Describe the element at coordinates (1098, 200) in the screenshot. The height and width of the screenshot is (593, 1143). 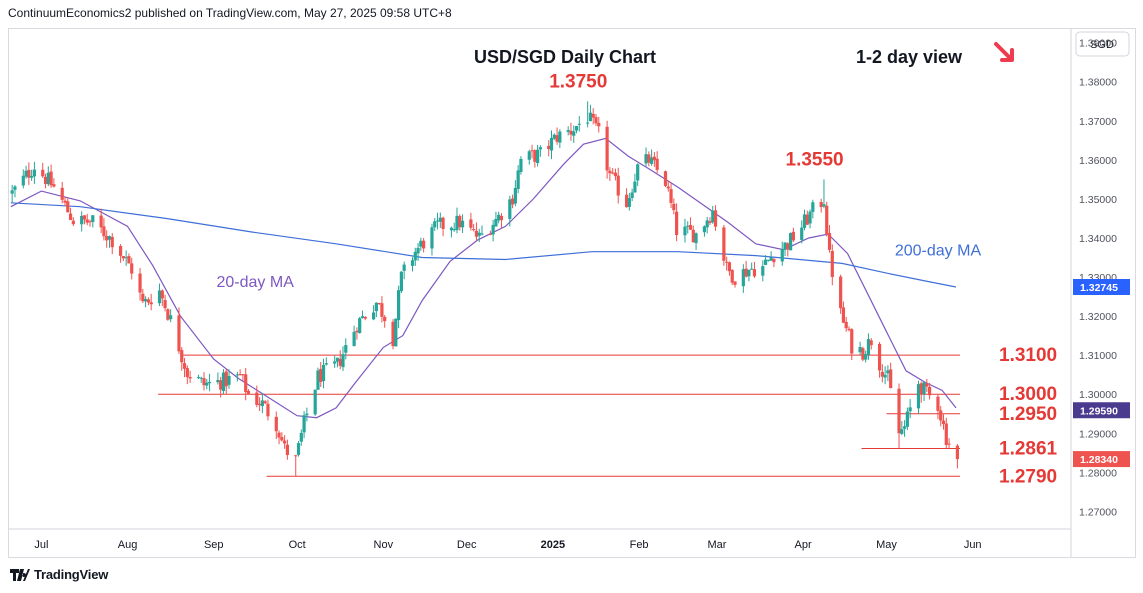
I see `y-tick-label: 1.35000` at that location.